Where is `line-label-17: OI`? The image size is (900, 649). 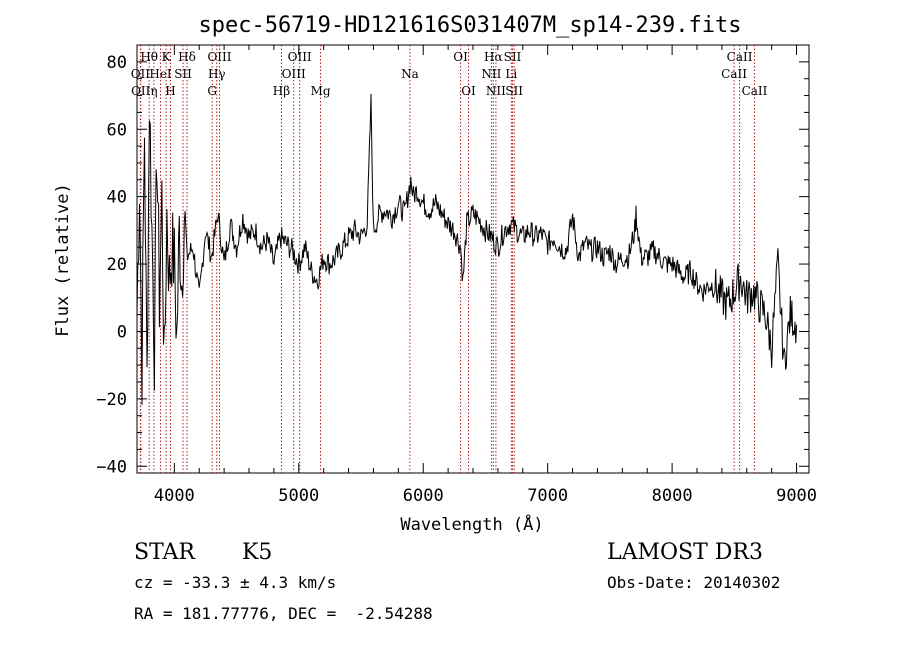 line-label-17: OI is located at coordinates (460, 57).